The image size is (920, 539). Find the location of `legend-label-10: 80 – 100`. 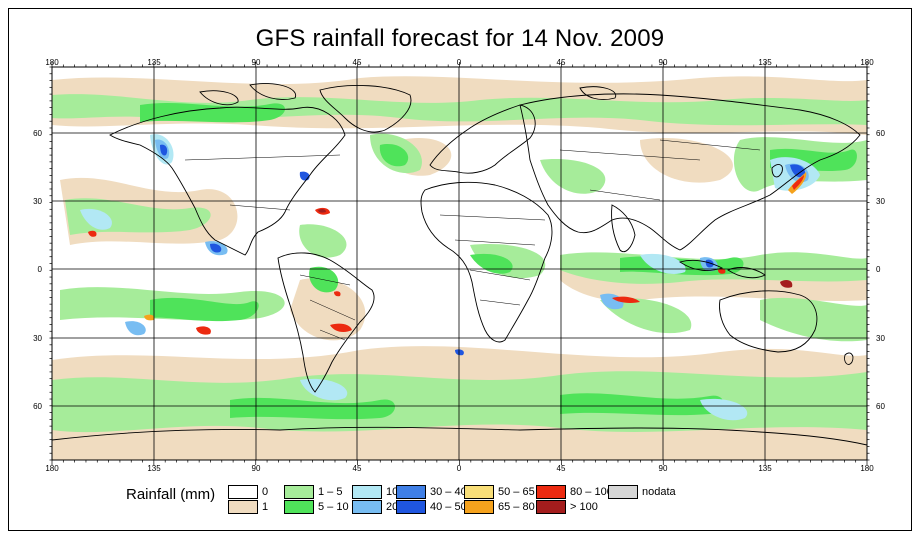

legend-label-10: 80 – 100 is located at coordinates (591, 492).